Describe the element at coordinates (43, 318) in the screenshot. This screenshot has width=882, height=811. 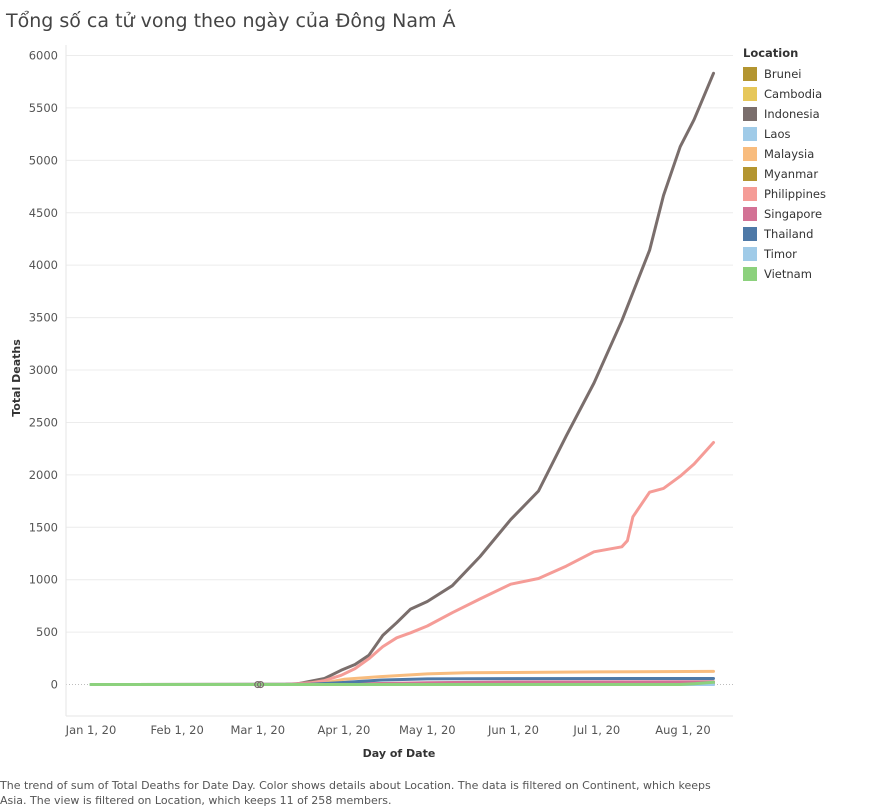
I see `y-tick-label: 3500` at that location.